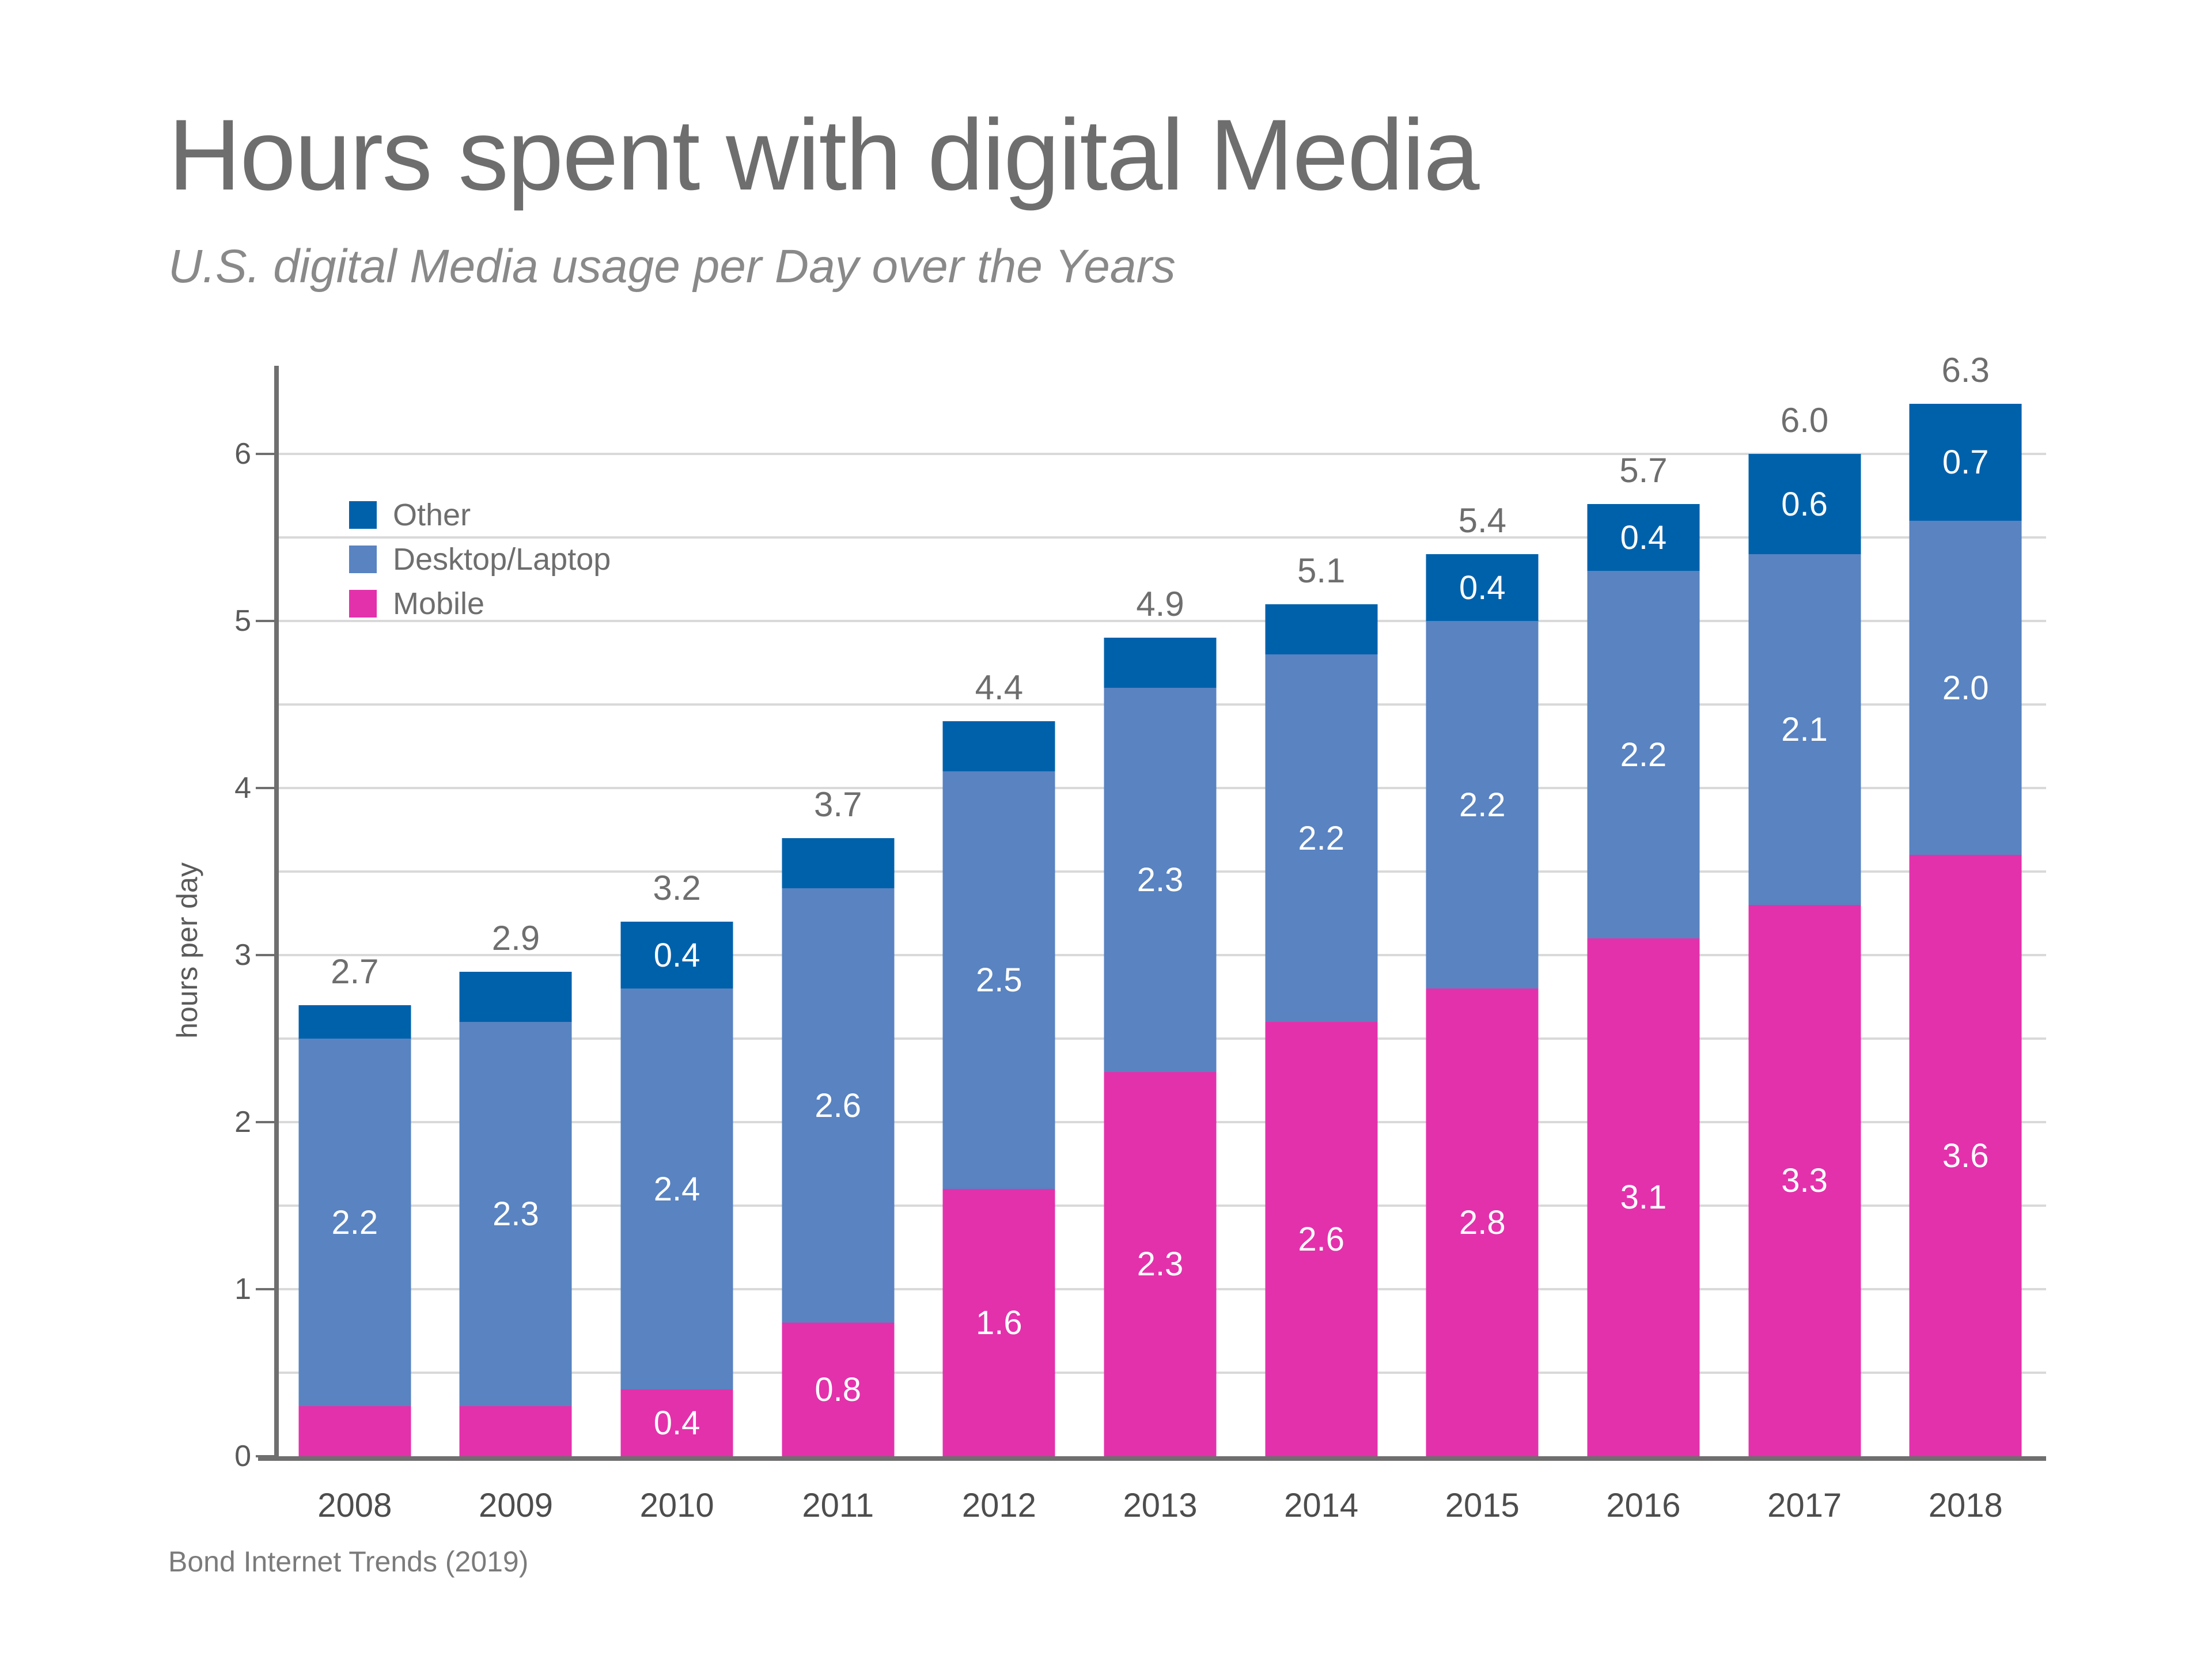 This screenshot has height=1659, width=2212. What do you see at coordinates (1965, 462) in the screenshot?
I see `bar-value-label: 0.7` at bounding box center [1965, 462].